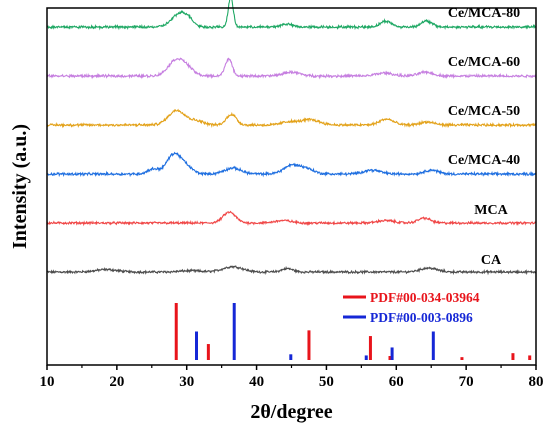 This screenshot has height=436, width=550. Describe the element at coordinates (20, 186) in the screenshot. I see `y-axis-title: Intensity (a.u.)` at that location.